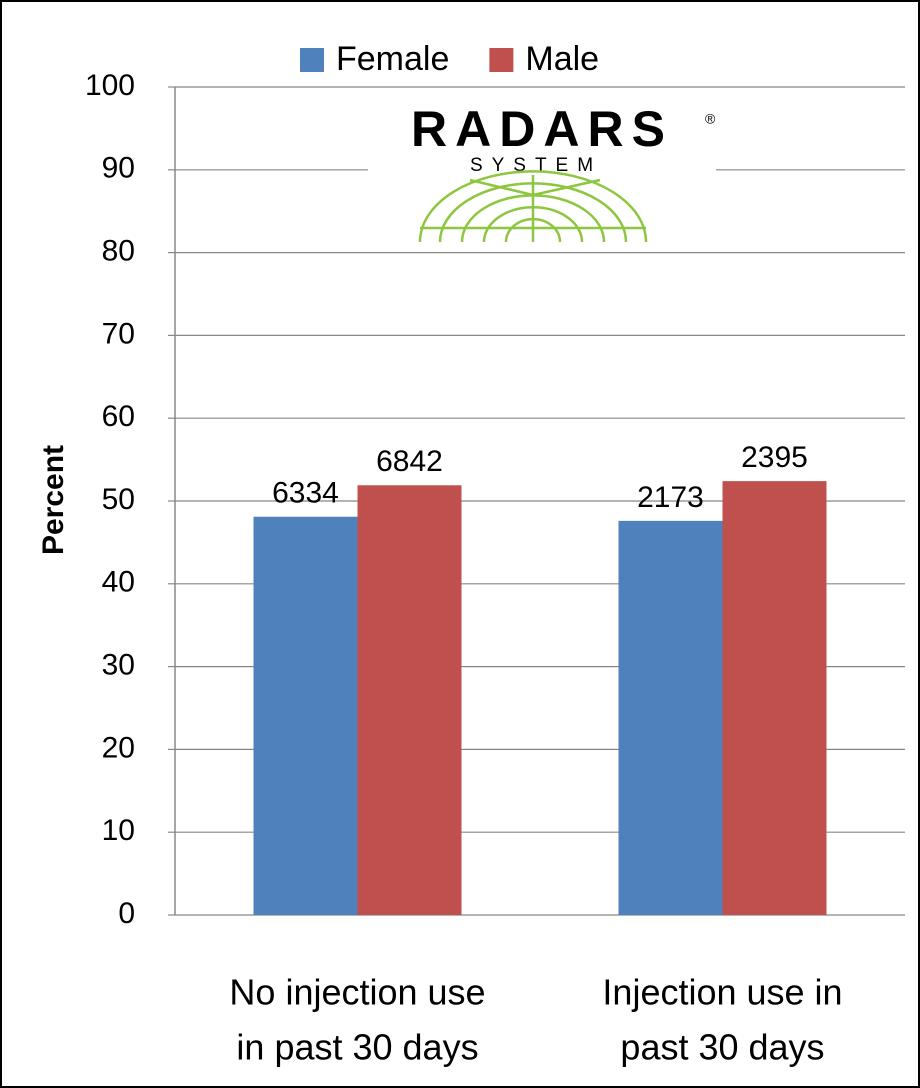 The width and height of the screenshot is (920, 1088). Describe the element at coordinates (53, 500) in the screenshot. I see `y-axis-label: Percent` at that location.